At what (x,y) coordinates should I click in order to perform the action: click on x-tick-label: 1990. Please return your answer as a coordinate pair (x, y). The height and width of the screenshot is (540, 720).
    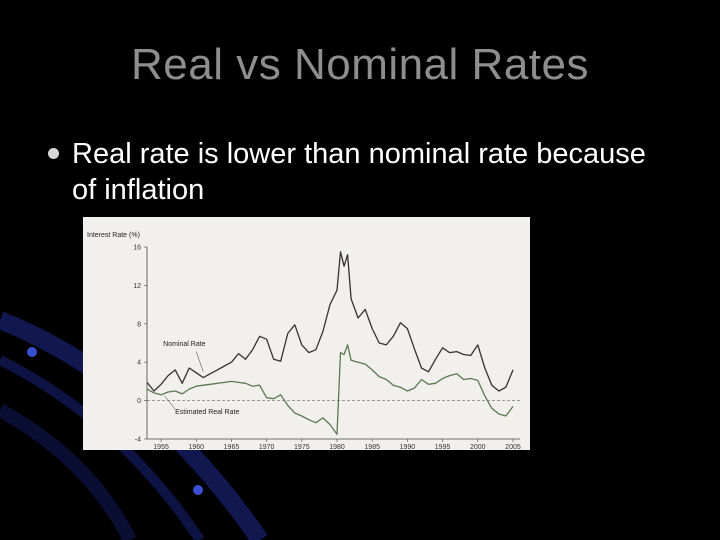
    Looking at the image, I should click on (408, 447).